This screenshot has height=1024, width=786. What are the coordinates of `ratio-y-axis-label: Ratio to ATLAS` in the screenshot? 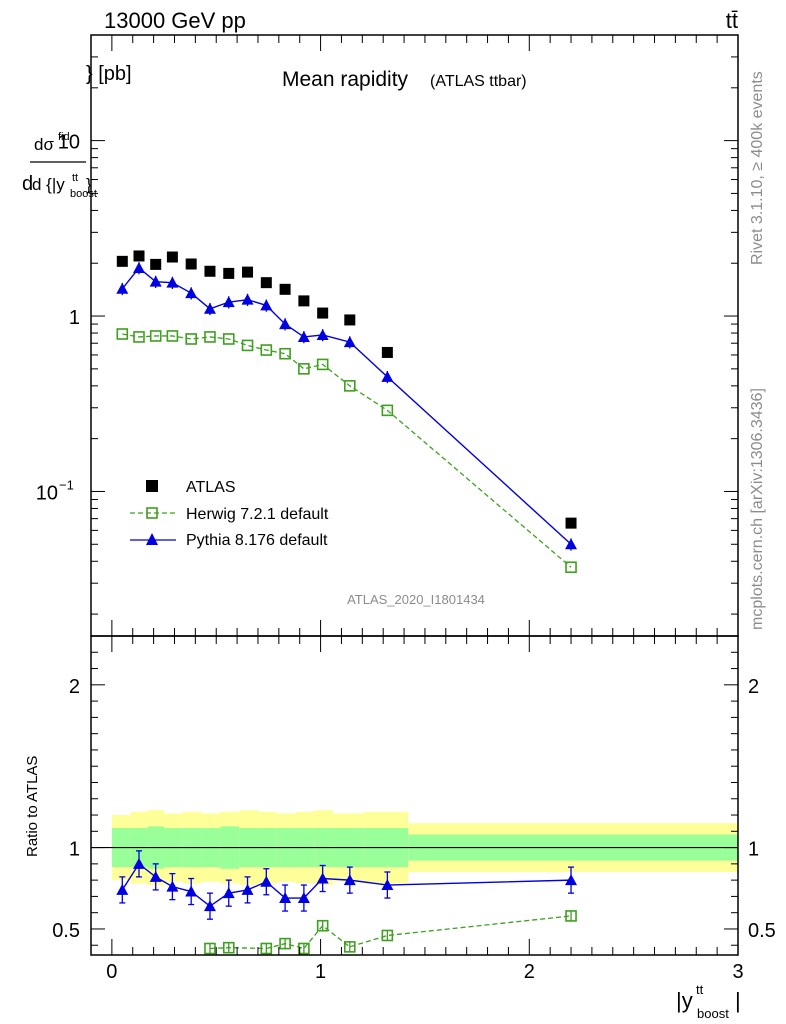 It's located at (32, 806).